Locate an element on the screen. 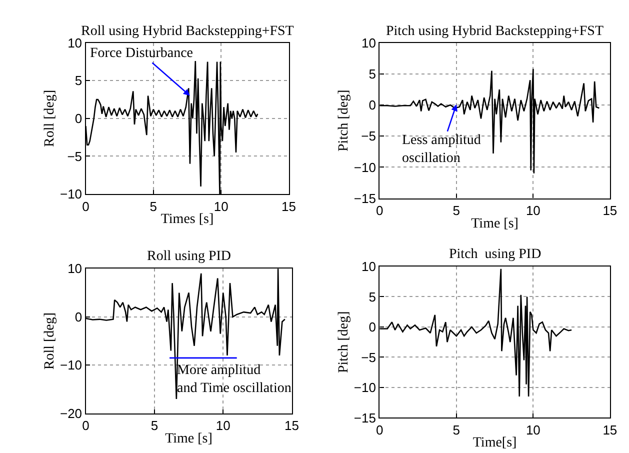 The width and height of the screenshot is (629, 453). chart-title: Roll using Hybrid Backstepping+FST is located at coordinates (187, 31).